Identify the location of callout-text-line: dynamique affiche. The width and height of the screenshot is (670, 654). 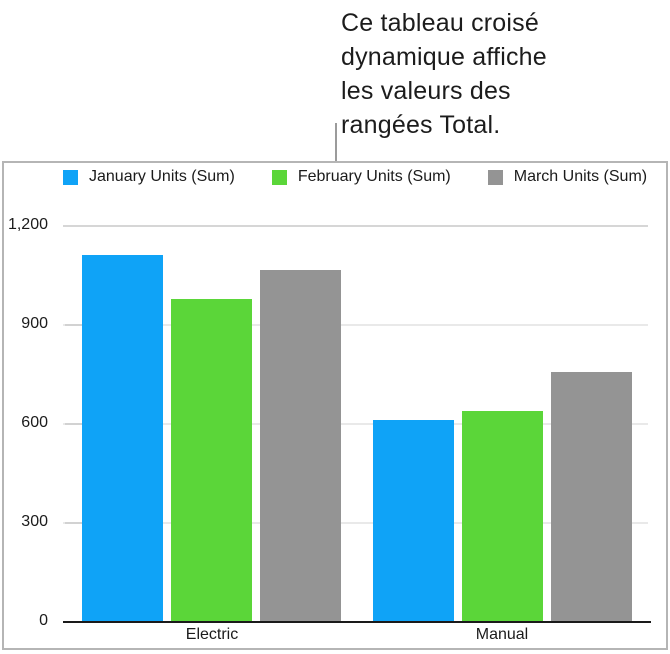
(444, 57).